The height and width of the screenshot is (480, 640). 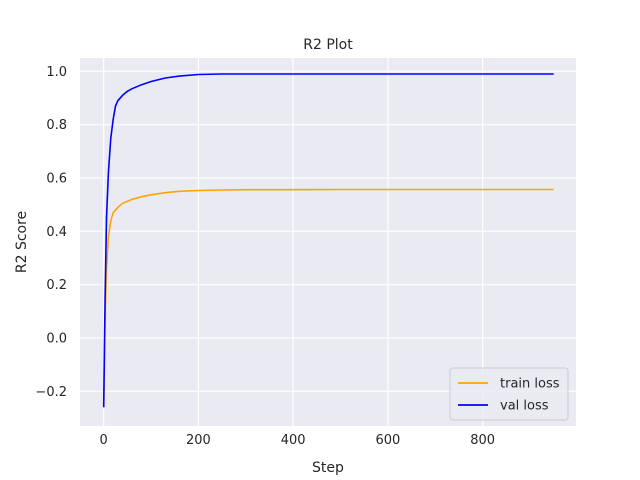 What do you see at coordinates (482, 440) in the screenshot?
I see `x-tick-label: 800` at bounding box center [482, 440].